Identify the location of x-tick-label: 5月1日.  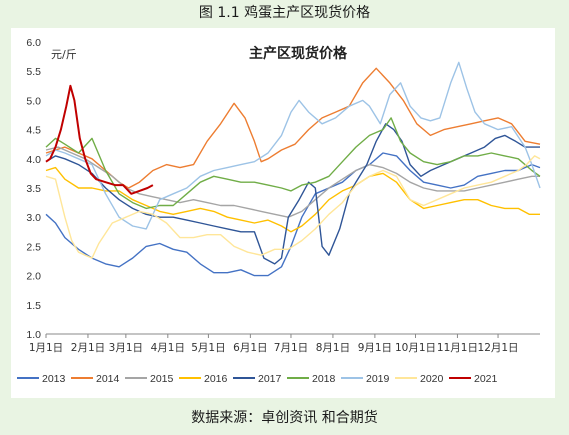
(208, 348).